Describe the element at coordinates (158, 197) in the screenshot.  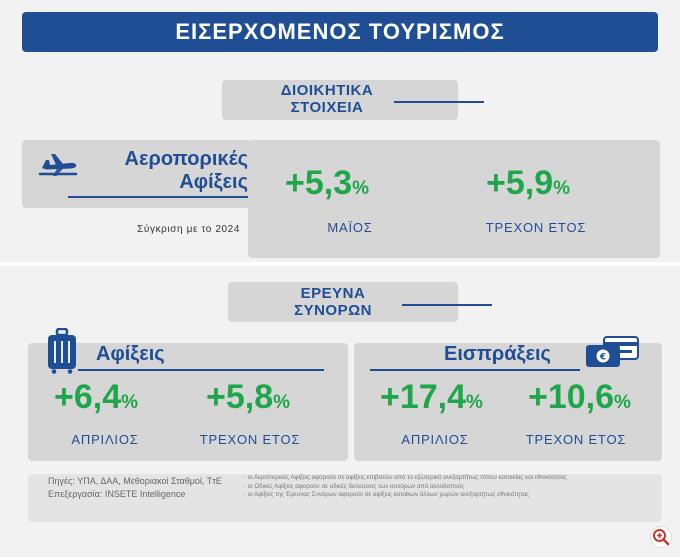
I see `air-title-rule` at that location.